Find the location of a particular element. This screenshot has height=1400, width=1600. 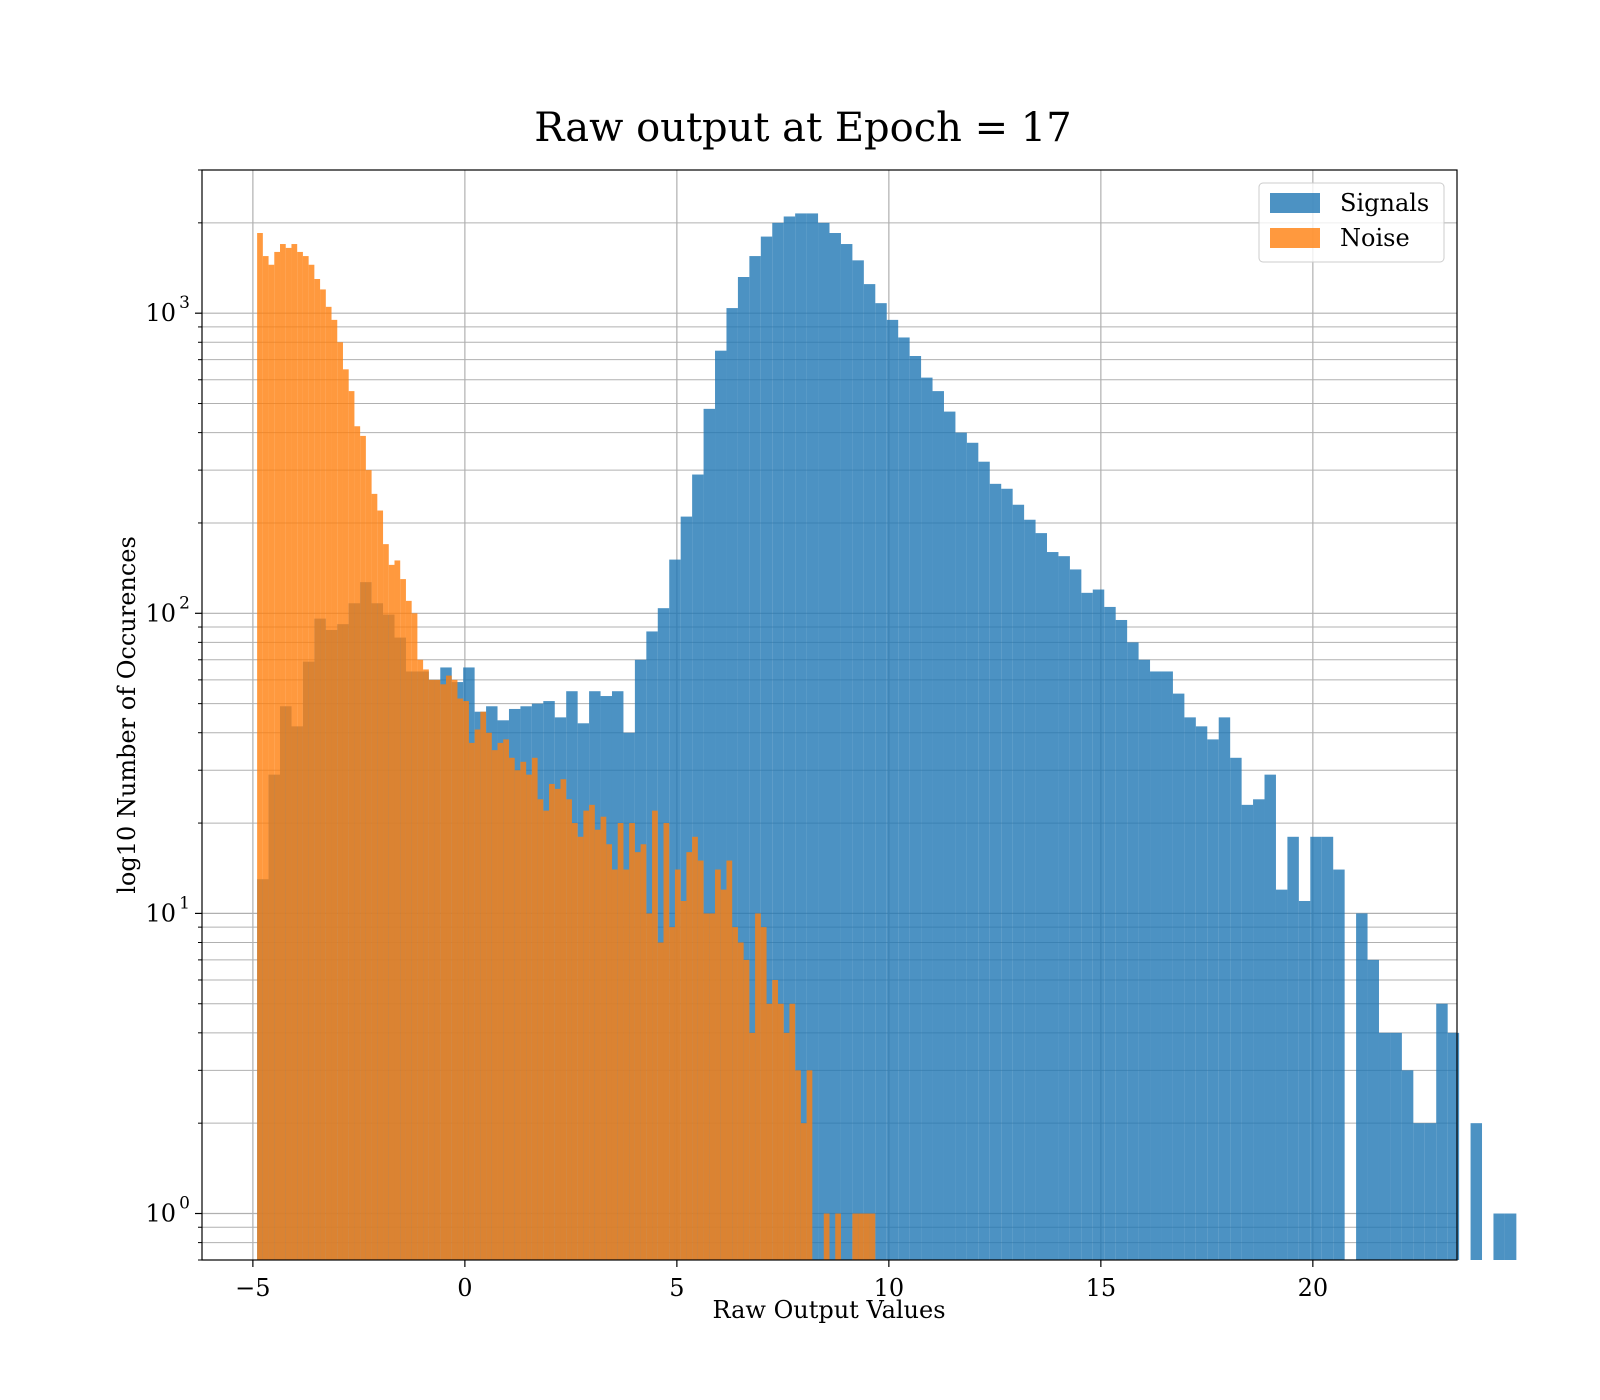

legend-label-noise: Noise is located at coordinates (1375, 238).